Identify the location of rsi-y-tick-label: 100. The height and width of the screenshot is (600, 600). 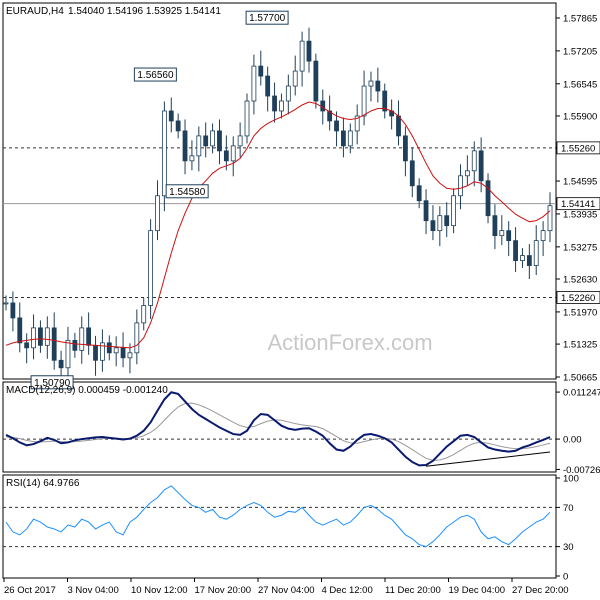
(571, 479).